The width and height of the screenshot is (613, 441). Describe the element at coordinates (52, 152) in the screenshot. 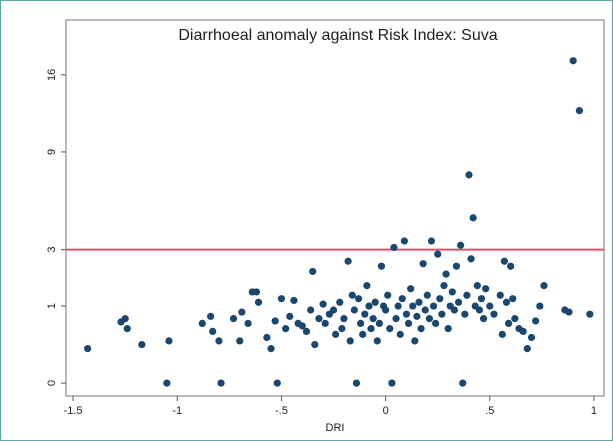

I see `y-tick-label: 9` at that location.